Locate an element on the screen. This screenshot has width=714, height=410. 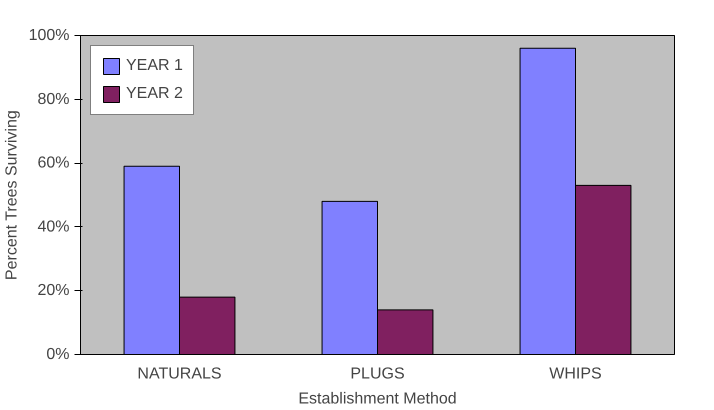
y-tick-label: 100% is located at coordinates (49, 35).